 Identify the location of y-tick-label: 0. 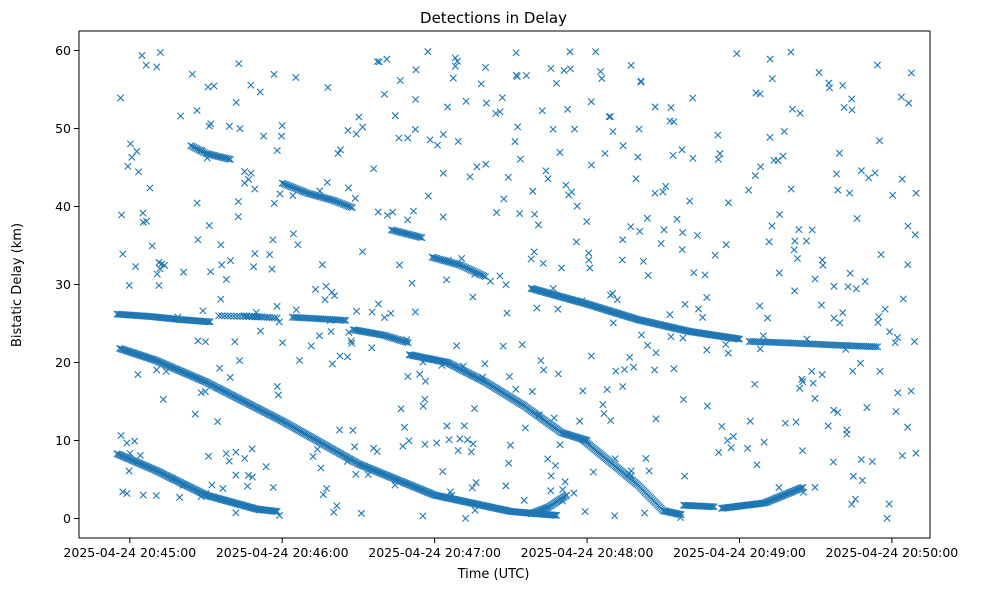
(67, 518).